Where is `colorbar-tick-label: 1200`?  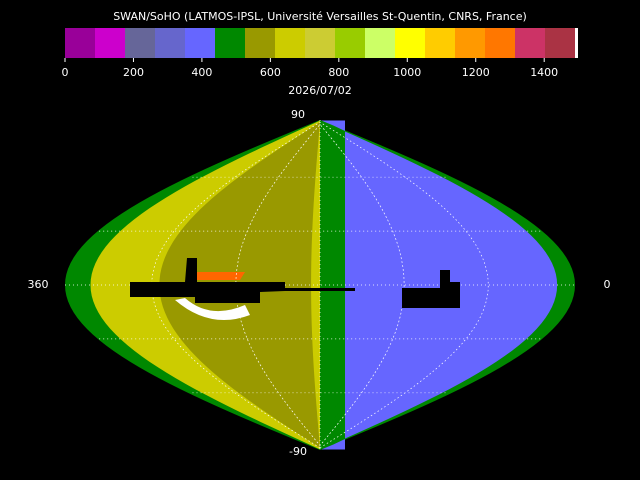 colorbar-tick-label: 1200 is located at coordinates (476, 72).